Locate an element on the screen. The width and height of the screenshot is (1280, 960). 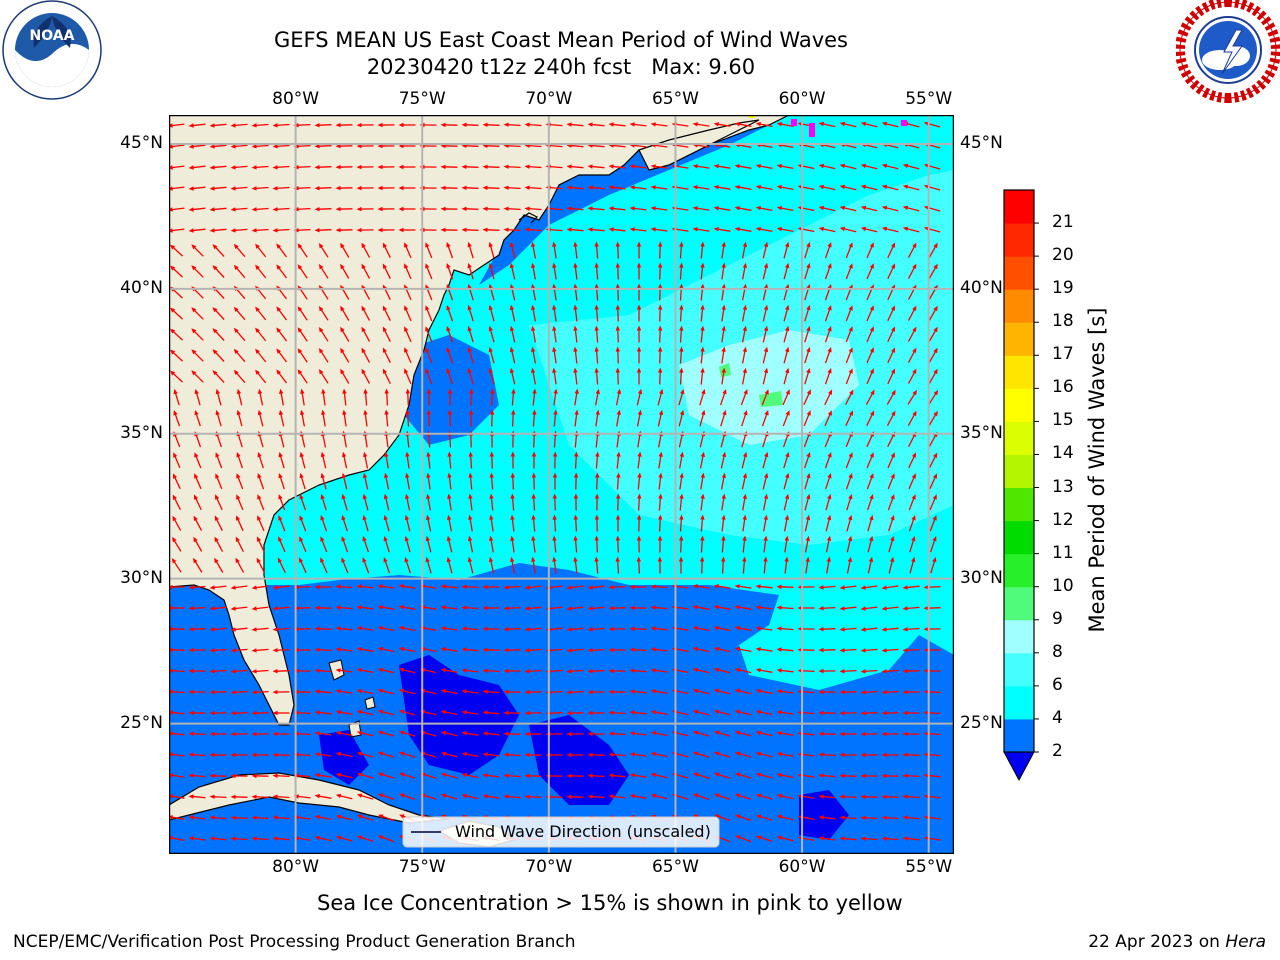
colorbar-tick-label: 13 is located at coordinates (1063, 486).